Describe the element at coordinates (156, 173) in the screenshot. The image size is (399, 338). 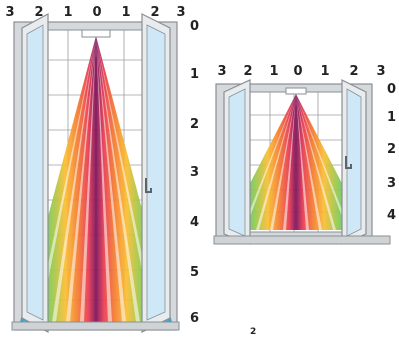
I see `tall-right-sash` at that location.